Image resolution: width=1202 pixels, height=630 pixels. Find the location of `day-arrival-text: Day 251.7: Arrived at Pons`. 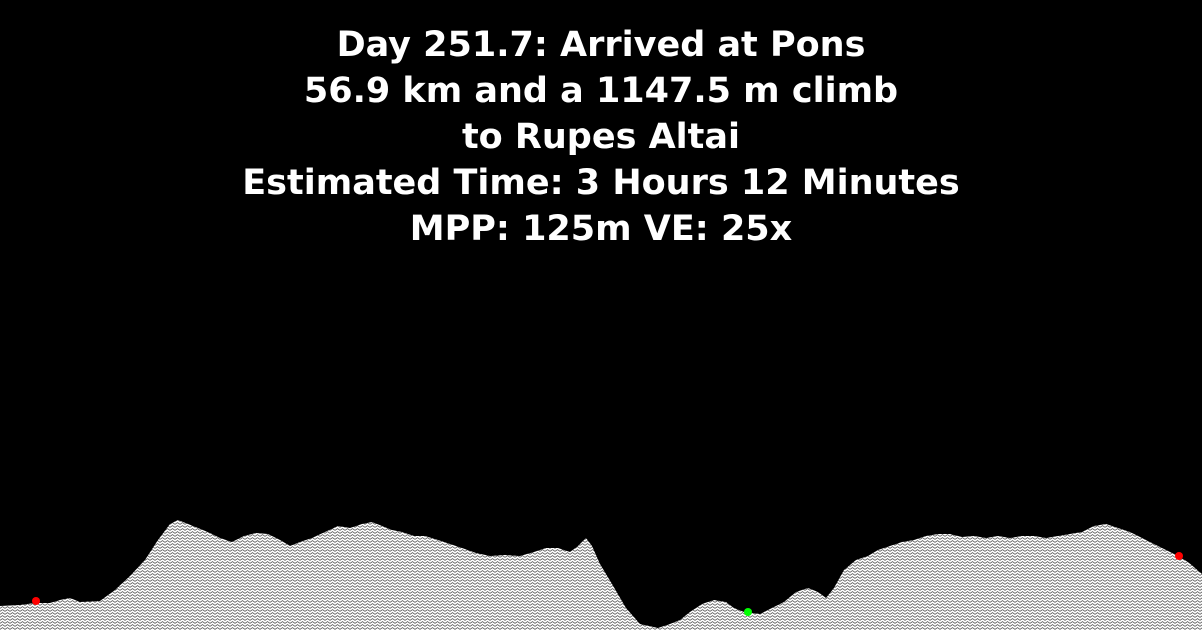

day-arrival-text: Day 251.7: Arrived at Pons is located at coordinates (601, 45).